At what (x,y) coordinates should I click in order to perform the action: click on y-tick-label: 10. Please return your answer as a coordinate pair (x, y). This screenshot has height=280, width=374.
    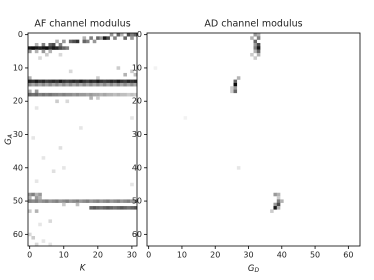
    Looking at the image, I should click on (137, 67).